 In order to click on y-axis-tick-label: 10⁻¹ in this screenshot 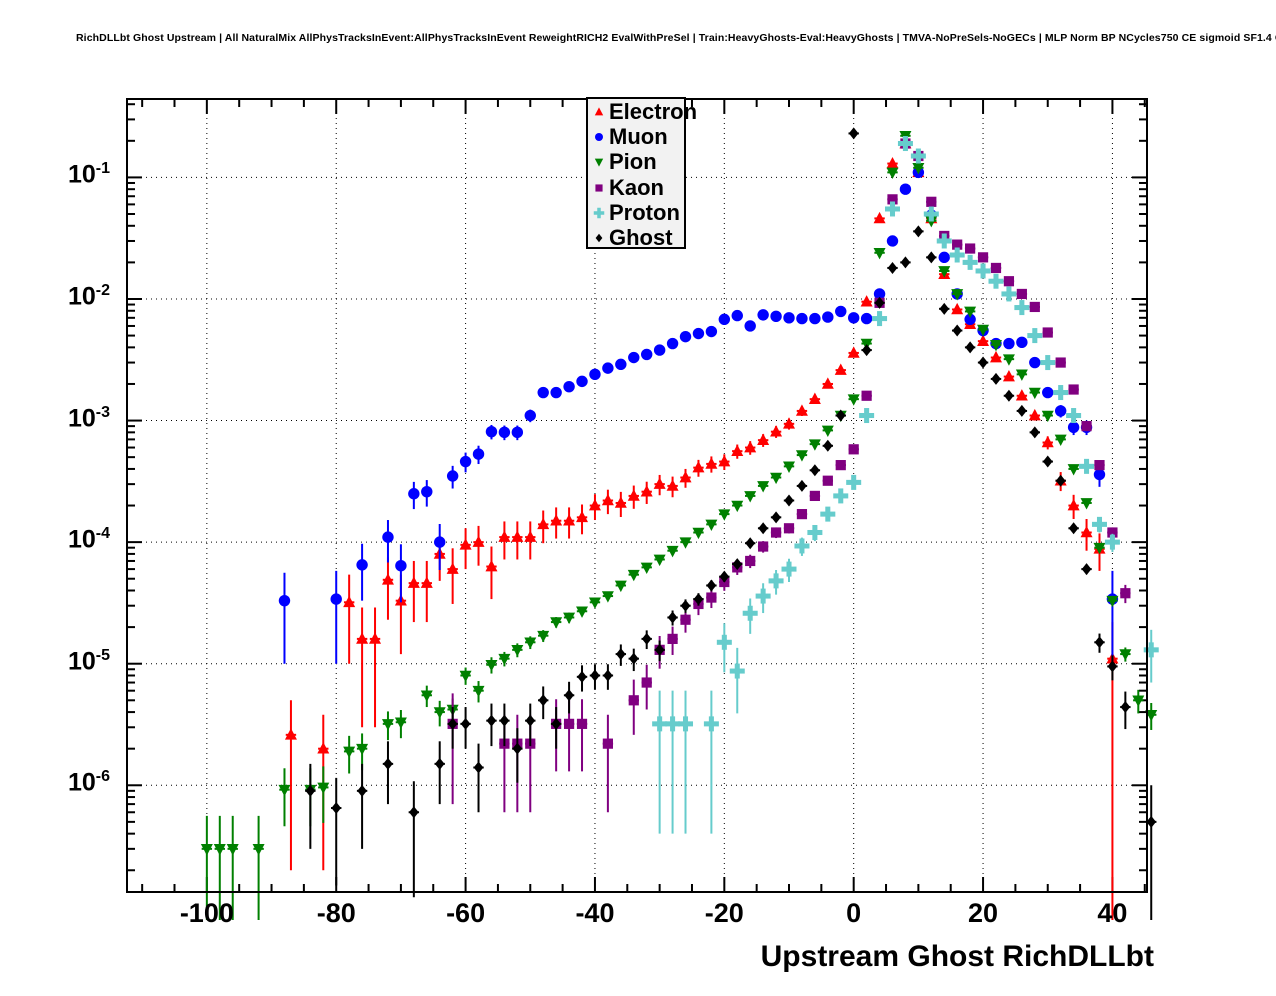, I will do `click(88, 174)`.